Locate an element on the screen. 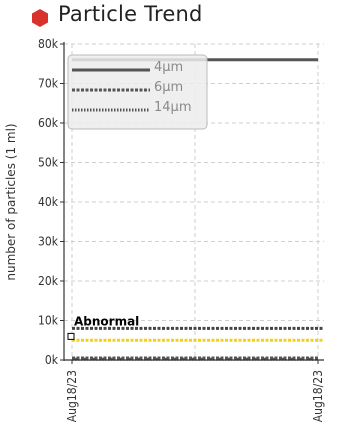 The image size is (337, 445). y-tick-label: 70k is located at coordinates (48, 84).